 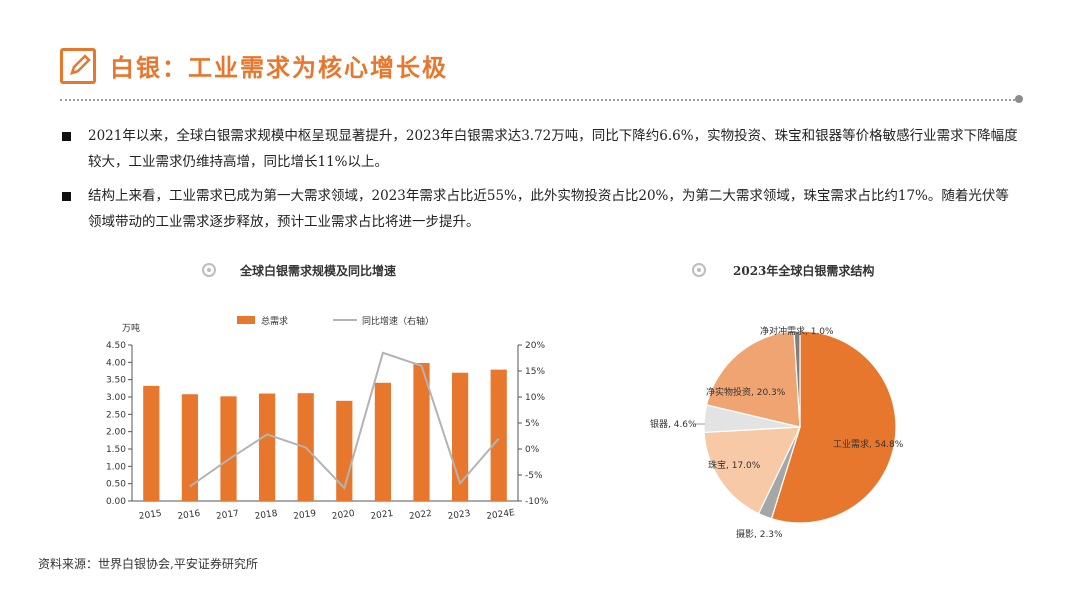 I want to click on divider-end-dot, so click(x=1019, y=99).